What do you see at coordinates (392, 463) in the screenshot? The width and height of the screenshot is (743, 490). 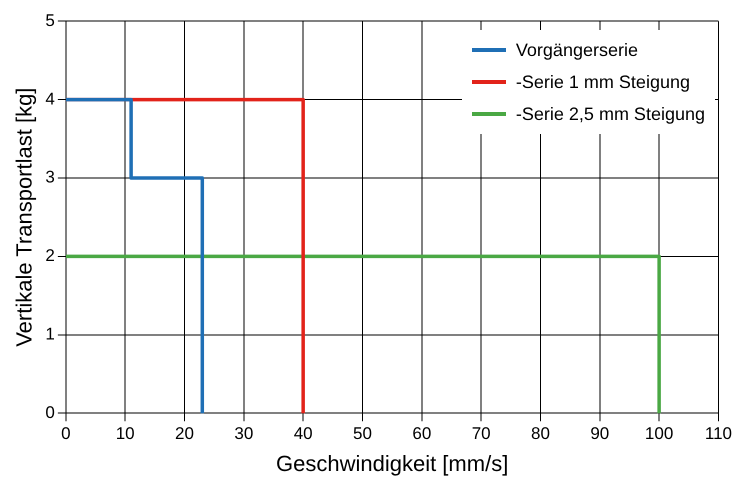 I see `x-axis-title: Geschwindigkeit [mm/s]` at bounding box center [392, 463].